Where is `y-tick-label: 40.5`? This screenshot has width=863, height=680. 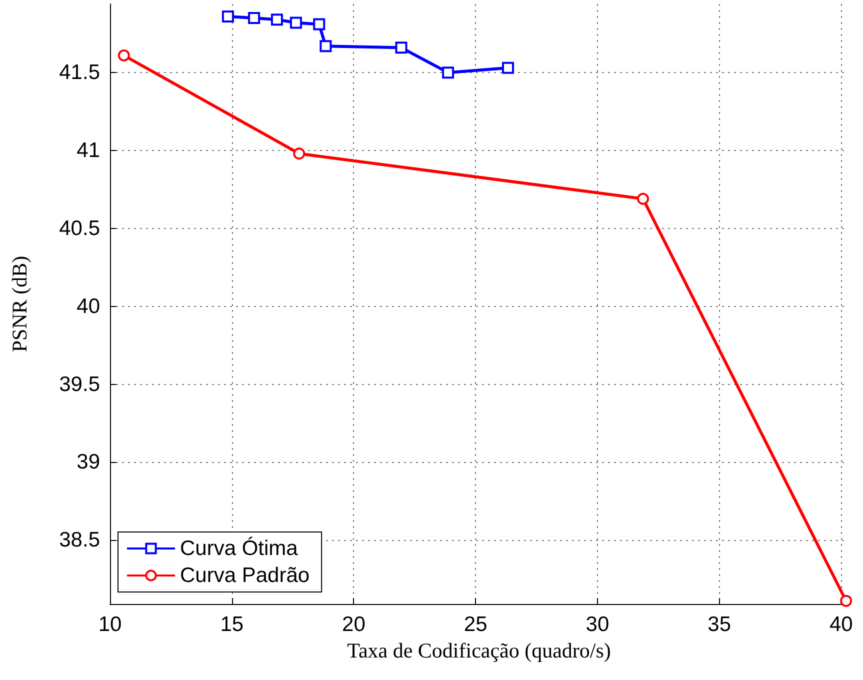 y-tick-label: 40.5 is located at coordinates (79, 228).